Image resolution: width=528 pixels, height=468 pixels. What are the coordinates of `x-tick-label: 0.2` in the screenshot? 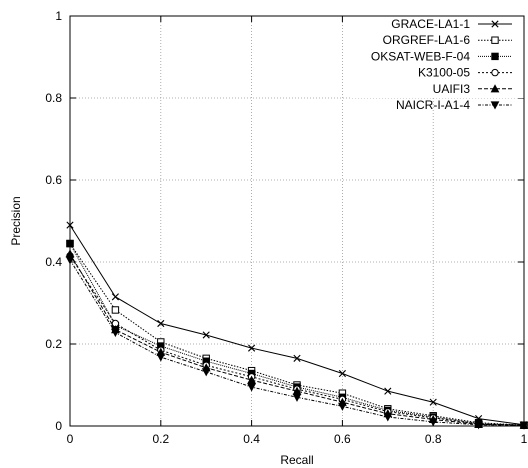 It's located at (160, 439).